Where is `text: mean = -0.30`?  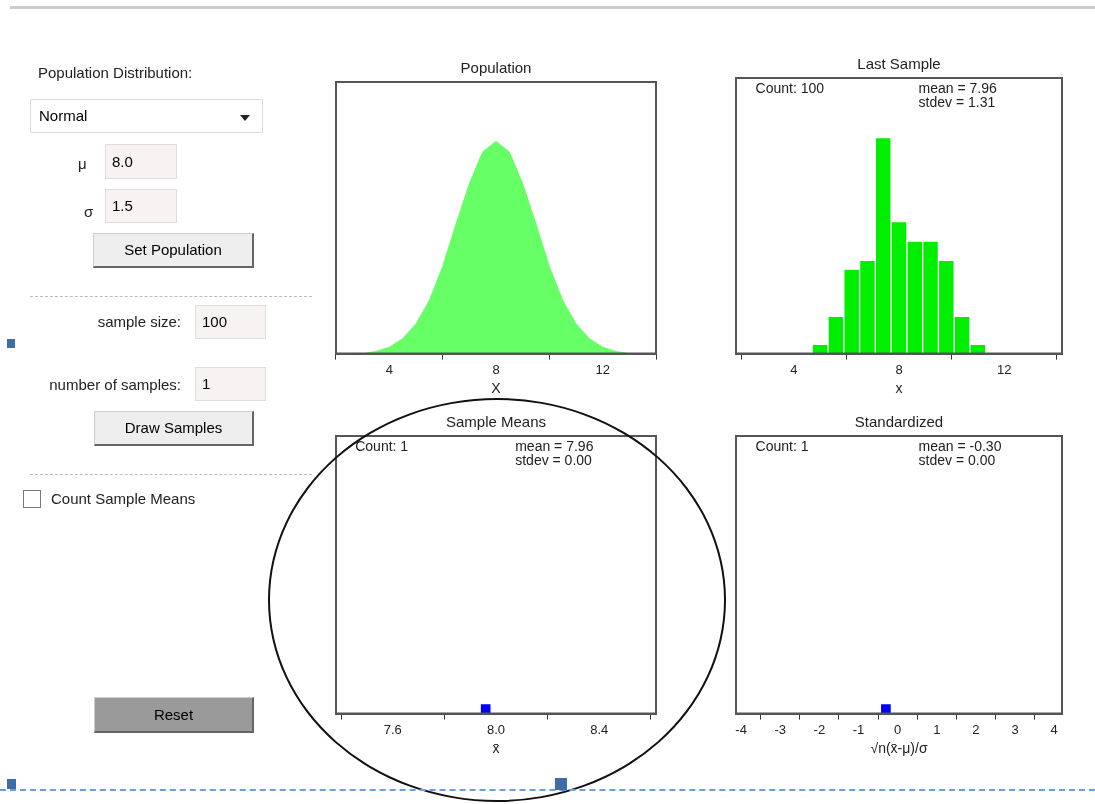
text: mean = -0.30 is located at coordinates (960, 445).